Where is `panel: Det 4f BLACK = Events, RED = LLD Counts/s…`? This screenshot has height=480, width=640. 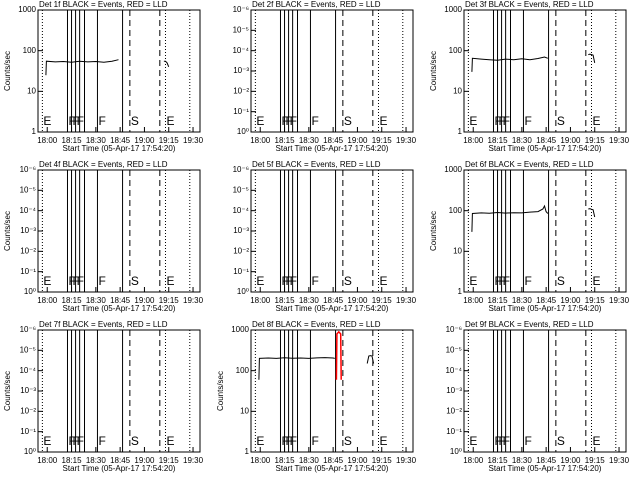
panel: Det 4f BLACK = Events, RED = LLD Counts/s… is located at coordinates (103, 236).